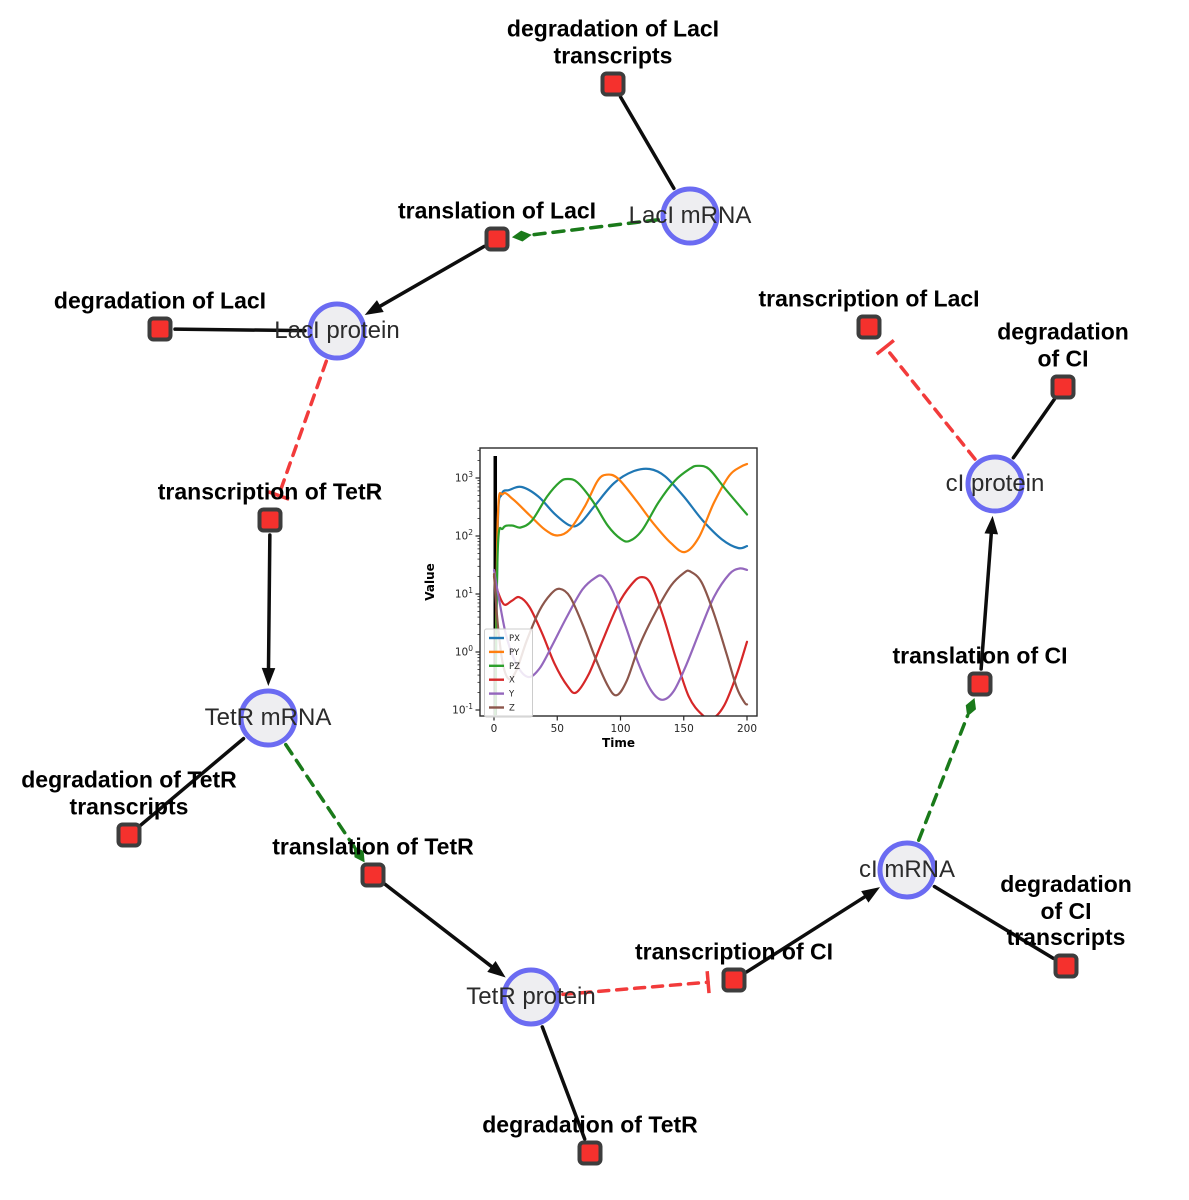 The width and height of the screenshot is (1189, 1200). Describe the element at coordinates (734, 980) in the screenshot. I see `reaction-node-transcription-ci` at that location.